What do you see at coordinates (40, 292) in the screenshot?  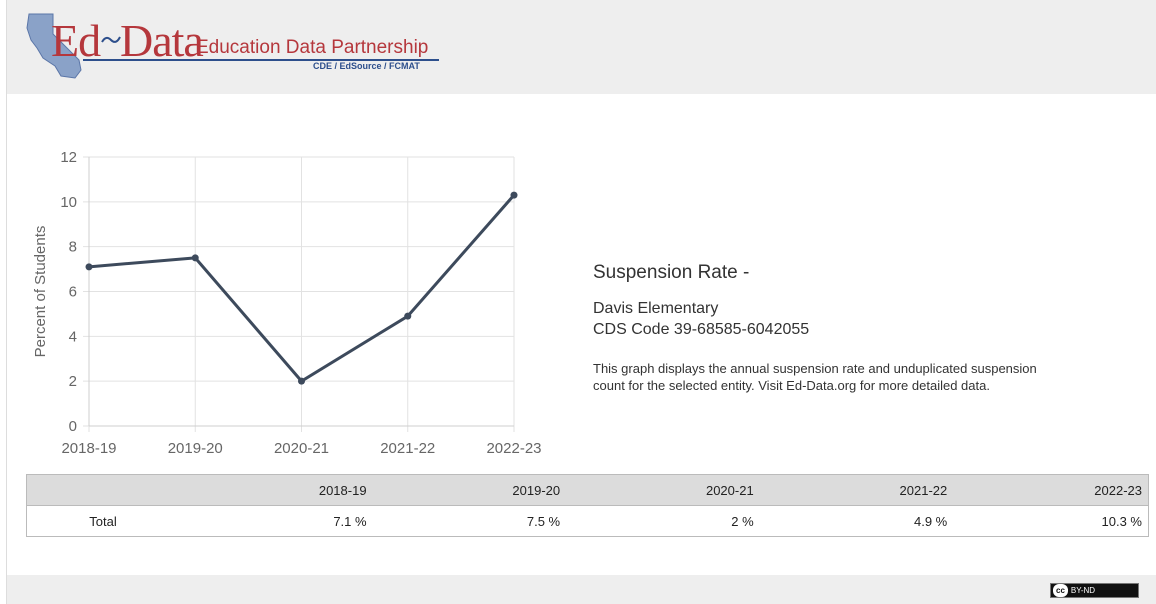 I see `y-axis-title: Percent of Students` at bounding box center [40, 292].